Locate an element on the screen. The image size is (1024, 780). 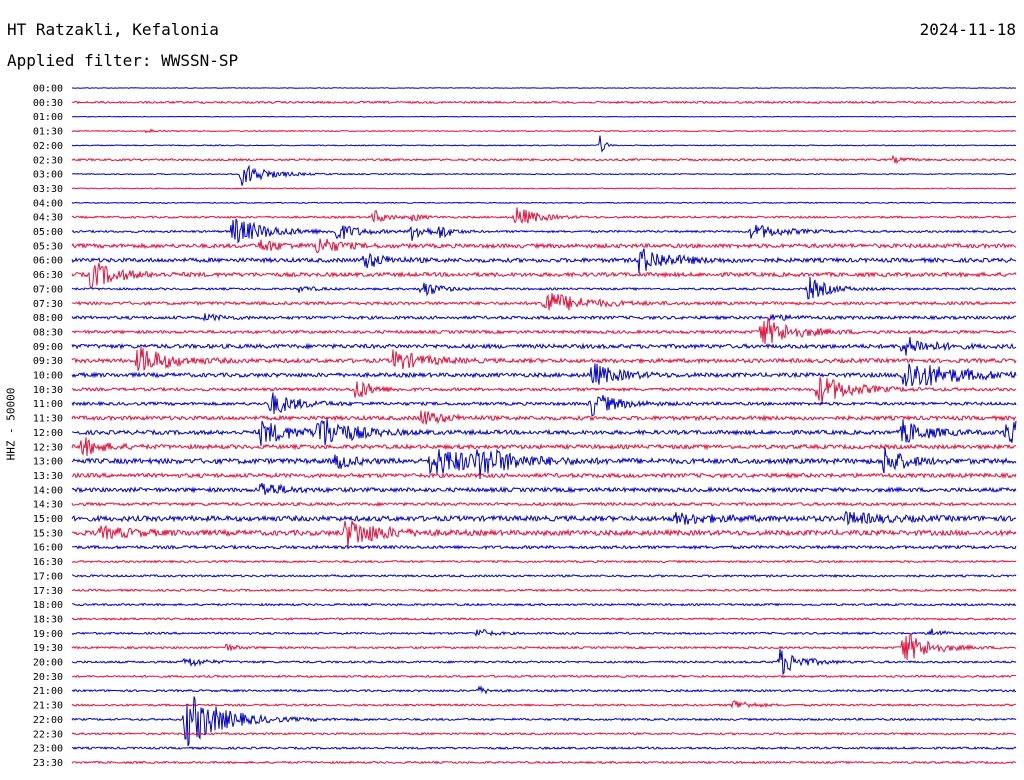
time-label: 23:30 is located at coordinates (48, 763).